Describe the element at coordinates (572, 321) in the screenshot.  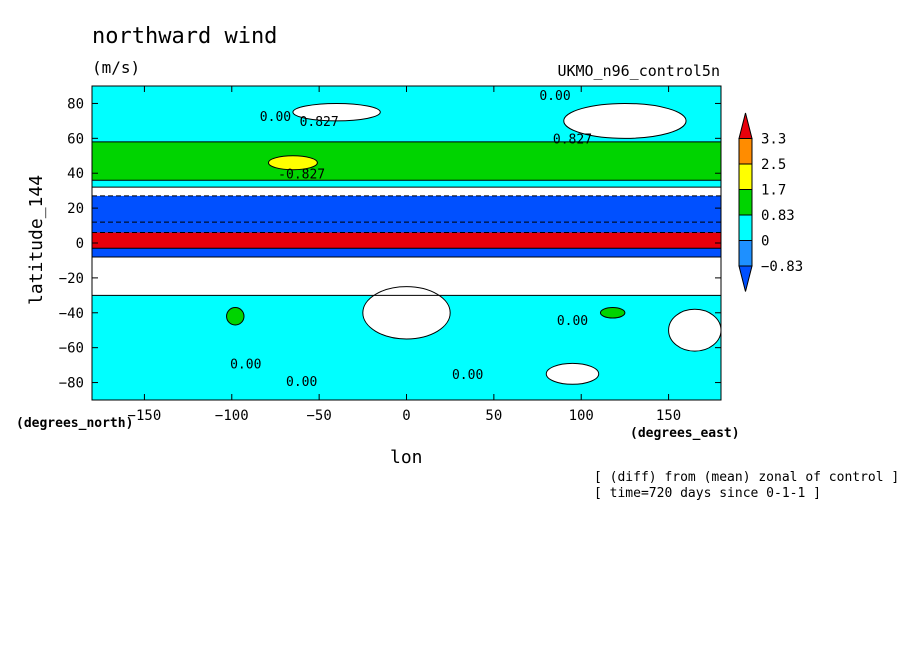
I see `contour-label-5: 0.00` at that location.